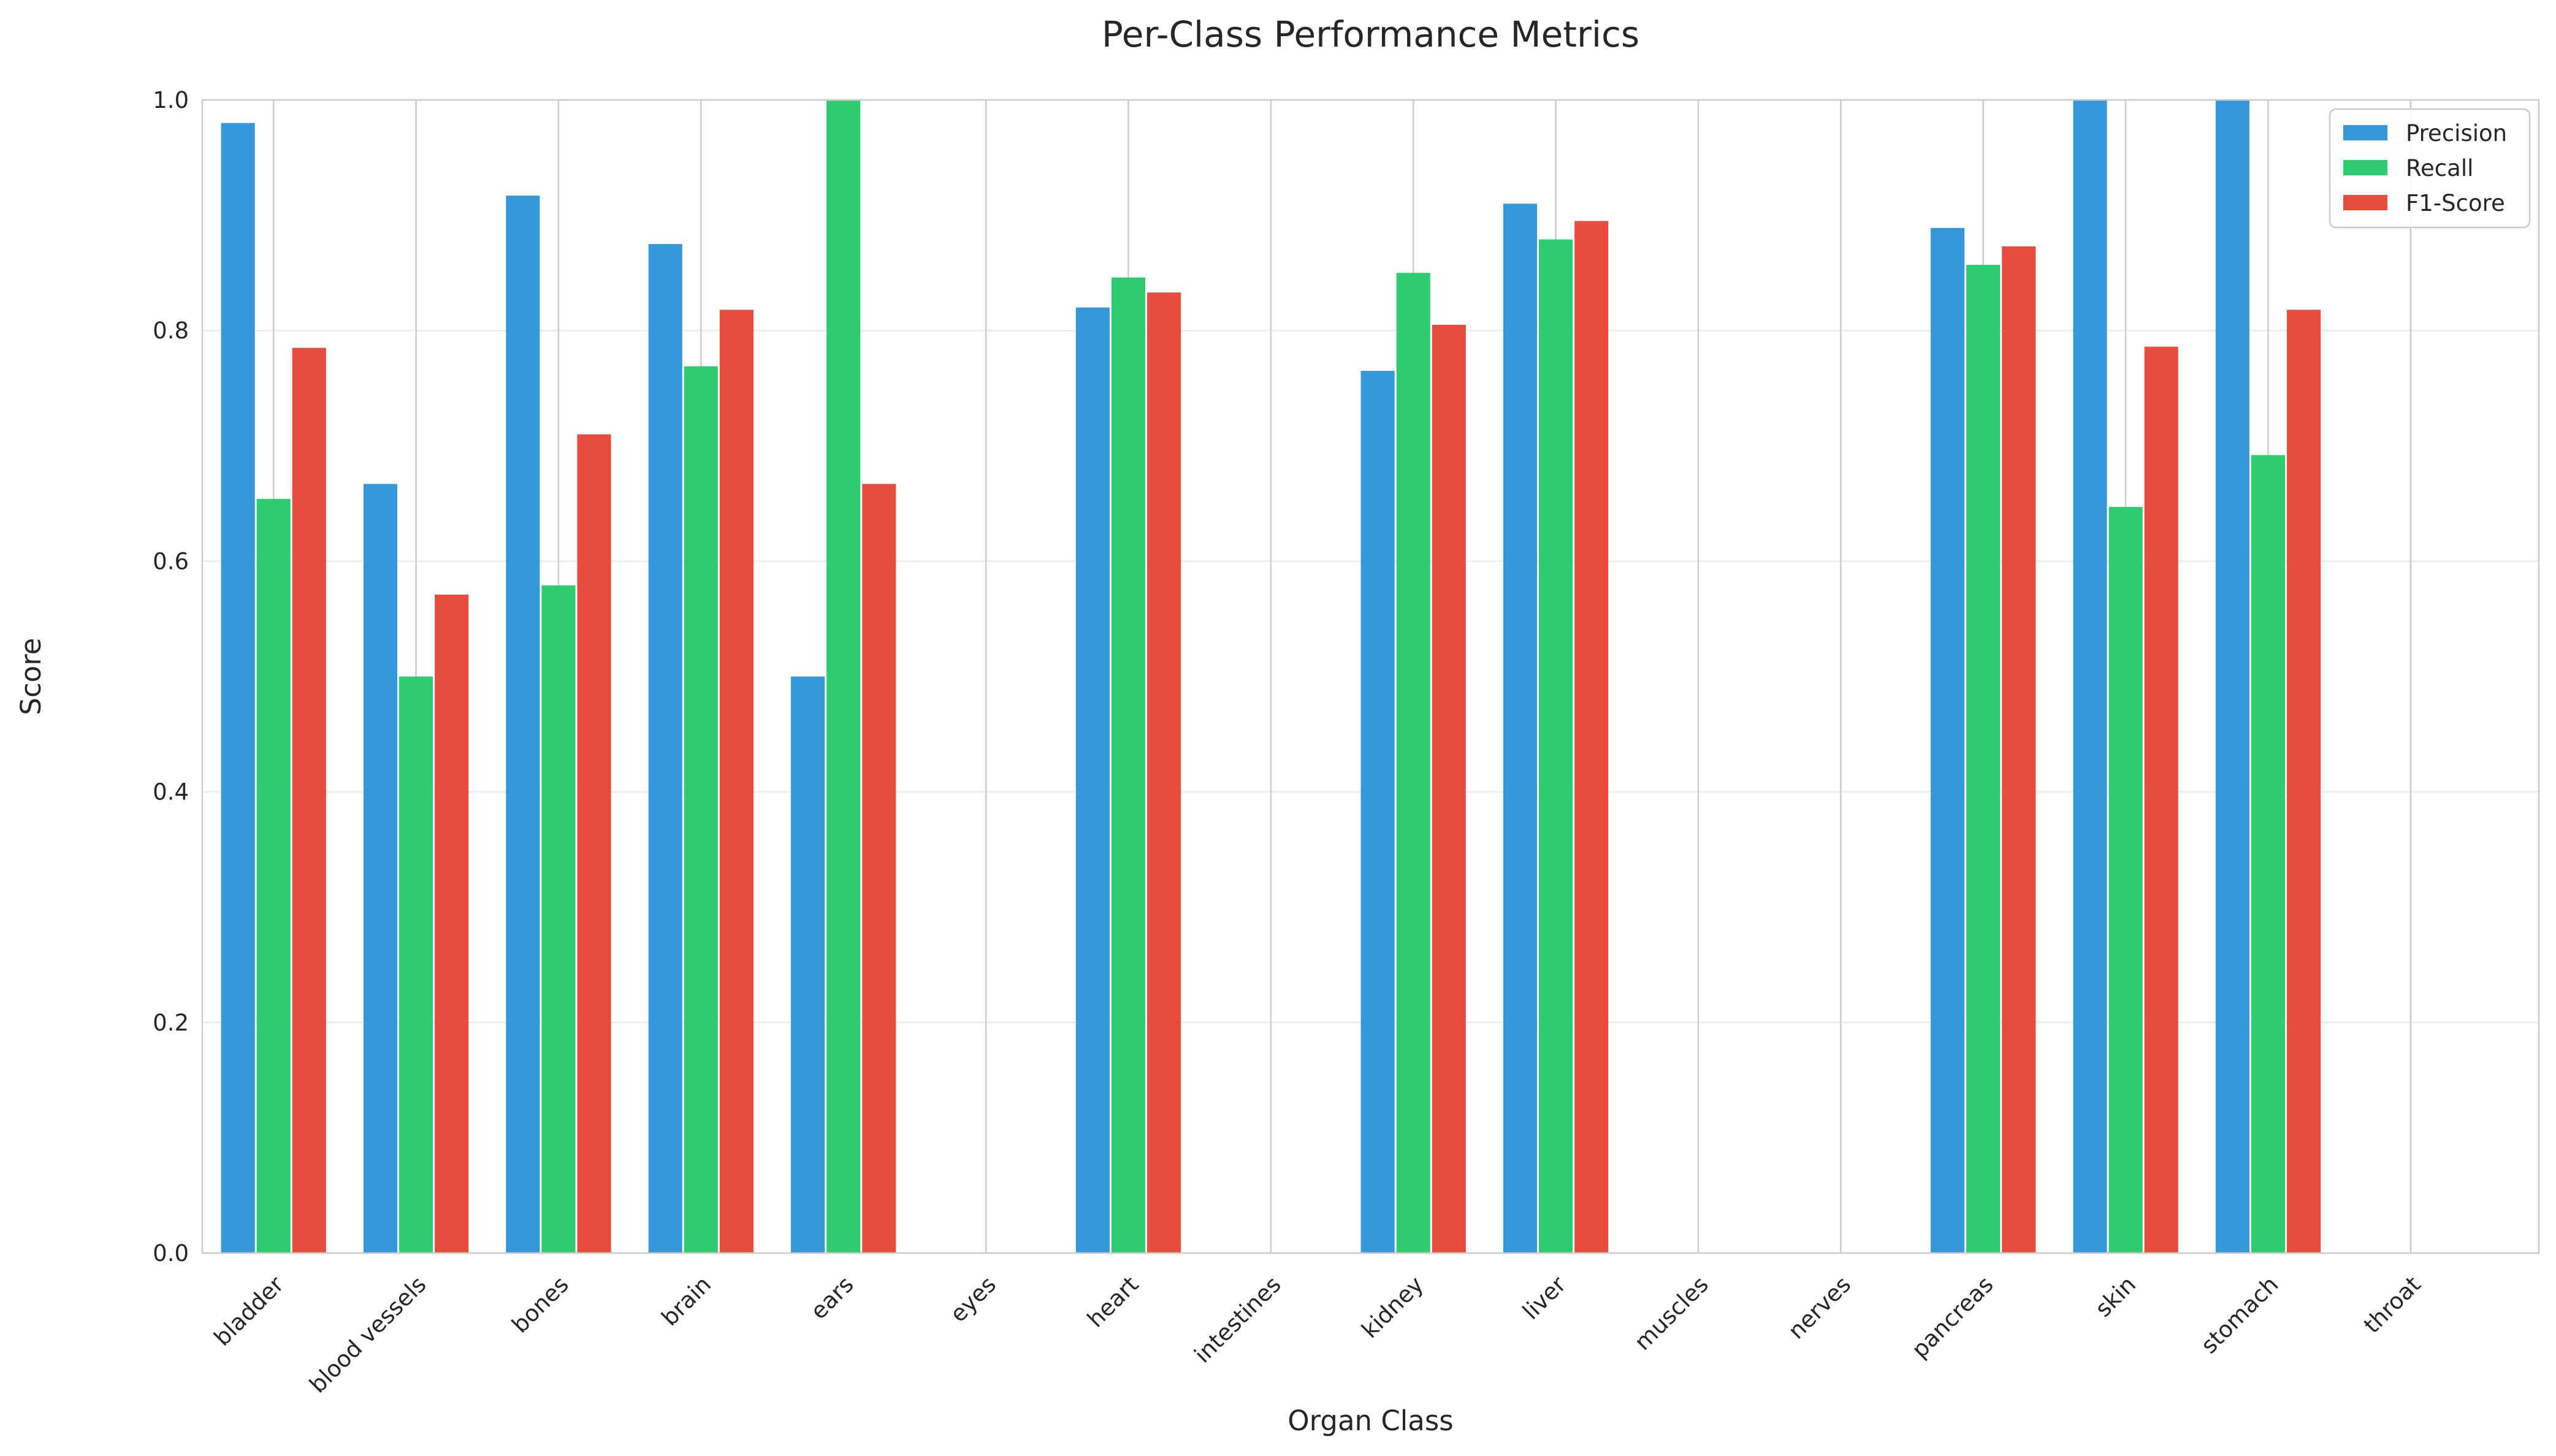  Describe the element at coordinates (309, 801) in the screenshot. I see `bar-f1-score-bladder` at that location.